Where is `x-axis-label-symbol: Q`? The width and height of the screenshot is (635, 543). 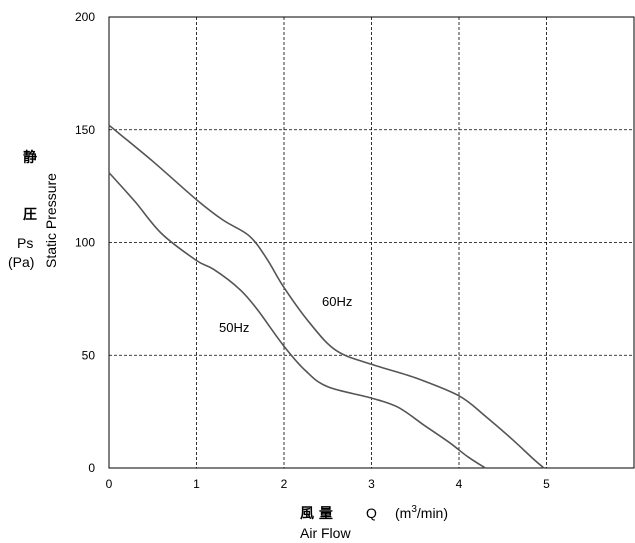
x-axis-label-symbol: Q is located at coordinates (371, 513).